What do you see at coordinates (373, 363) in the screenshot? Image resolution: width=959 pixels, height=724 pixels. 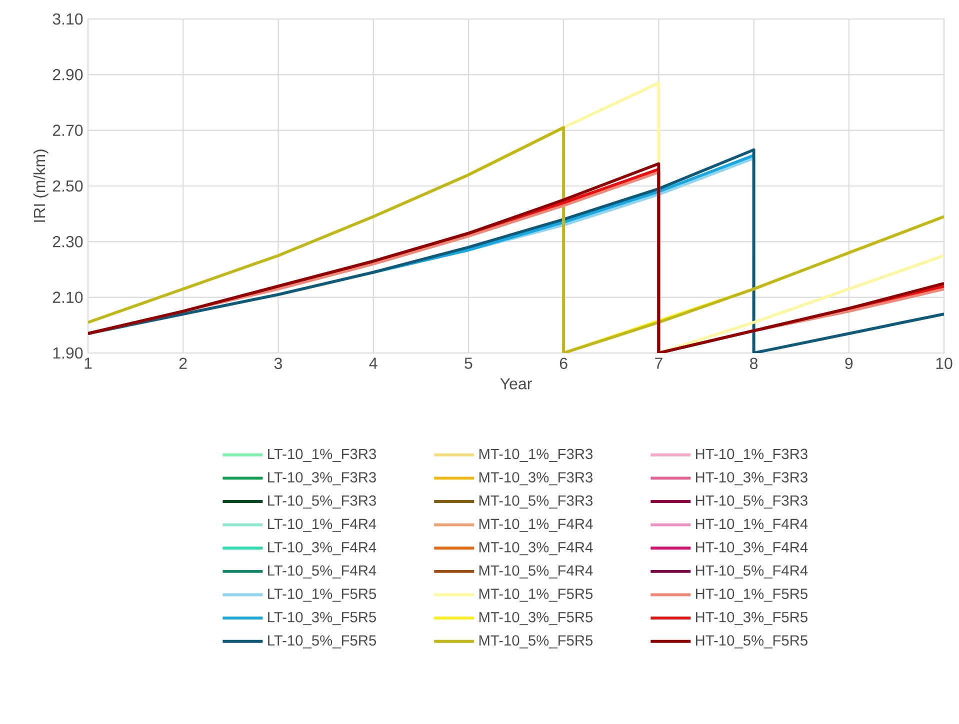 I see `x-tick-label: 4` at bounding box center [373, 363].